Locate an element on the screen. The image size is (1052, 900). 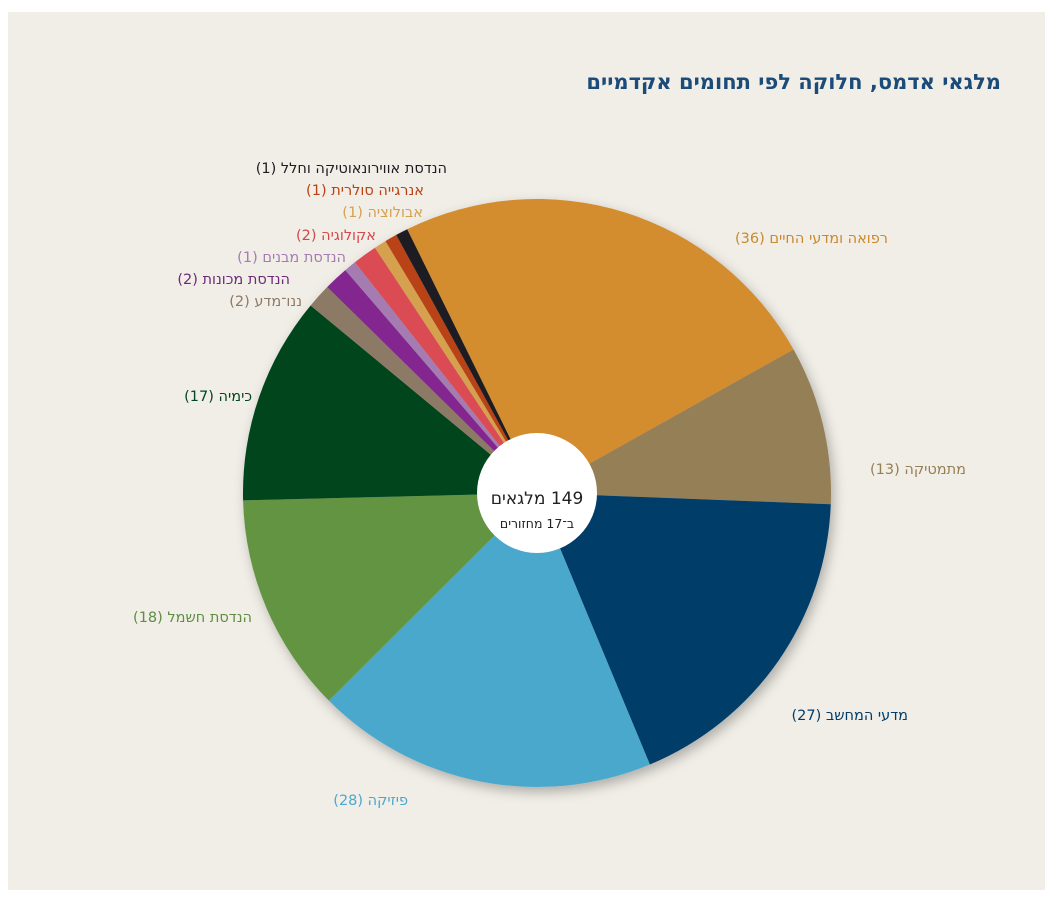
slice-label-11: אנרגייה סולרית (1) is located at coordinates (365, 191).